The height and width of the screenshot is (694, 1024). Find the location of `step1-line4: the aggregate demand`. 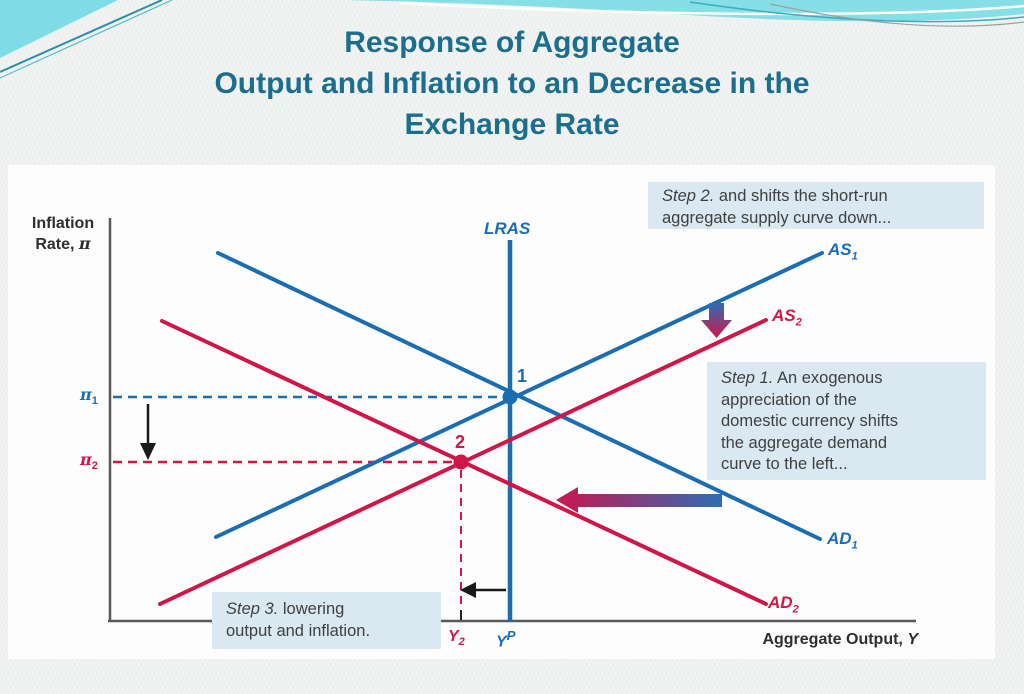

step1-line4: the aggregate demand is located at coordinates (804, 442).